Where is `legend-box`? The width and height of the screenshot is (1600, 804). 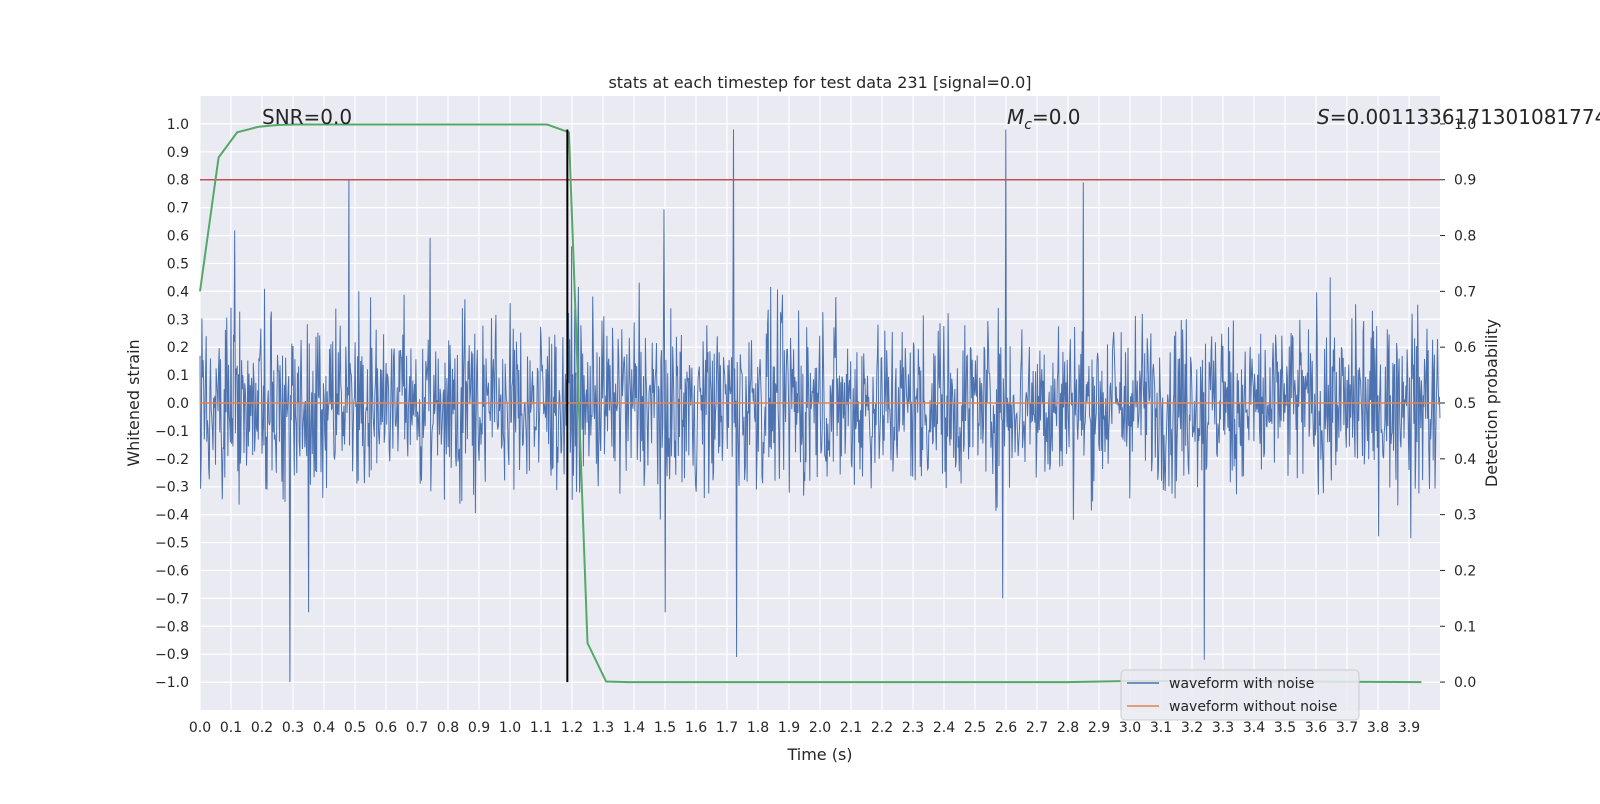
legend-box is located at coordinates (1240, 695).